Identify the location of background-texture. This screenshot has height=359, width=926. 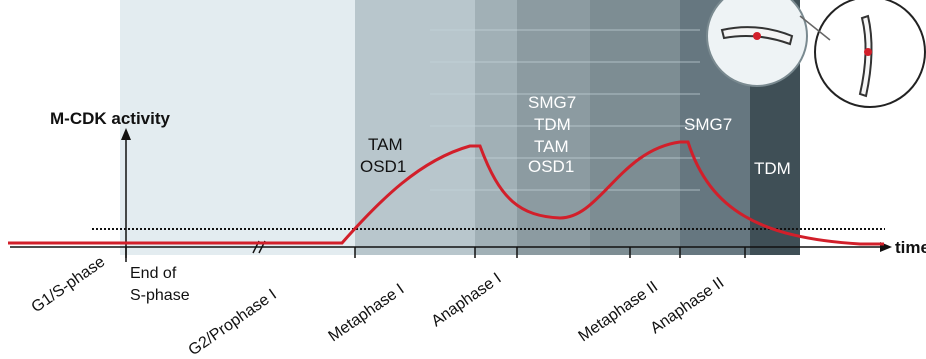
(565, 110).